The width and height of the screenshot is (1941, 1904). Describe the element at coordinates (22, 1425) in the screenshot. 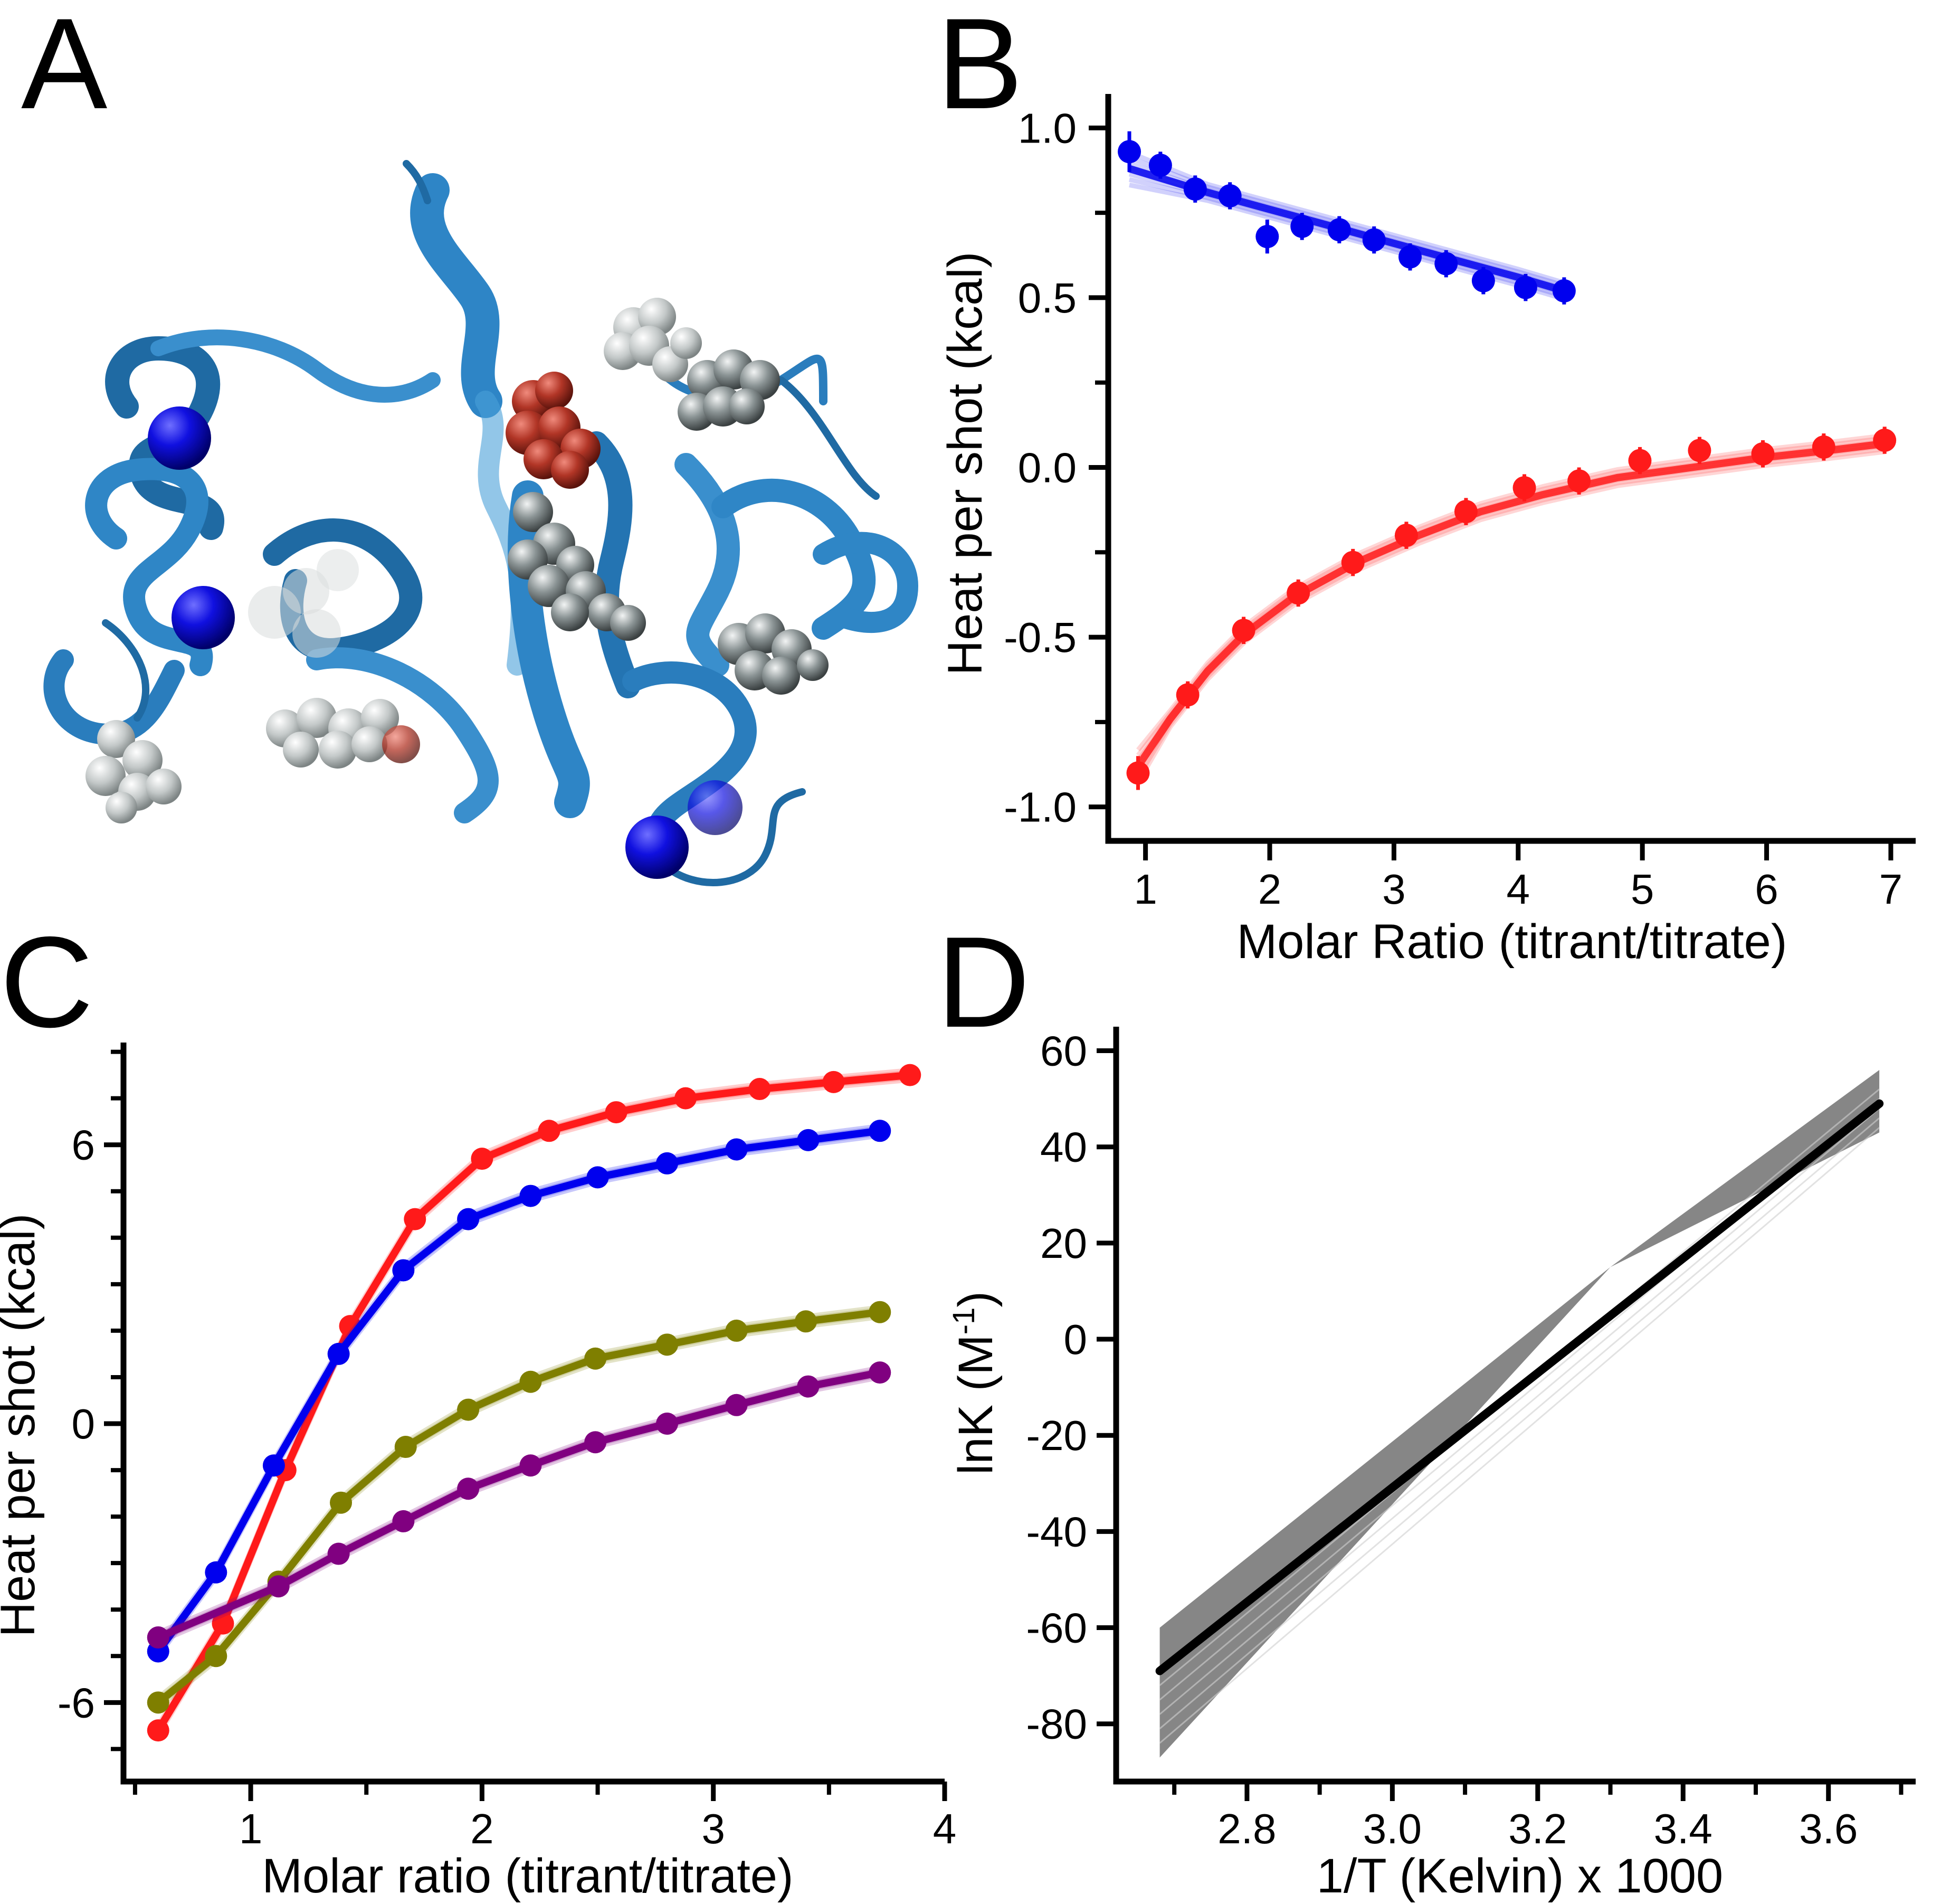

I see `panel-c-y-axis-label: Heat per shot (kcal)` at that location.